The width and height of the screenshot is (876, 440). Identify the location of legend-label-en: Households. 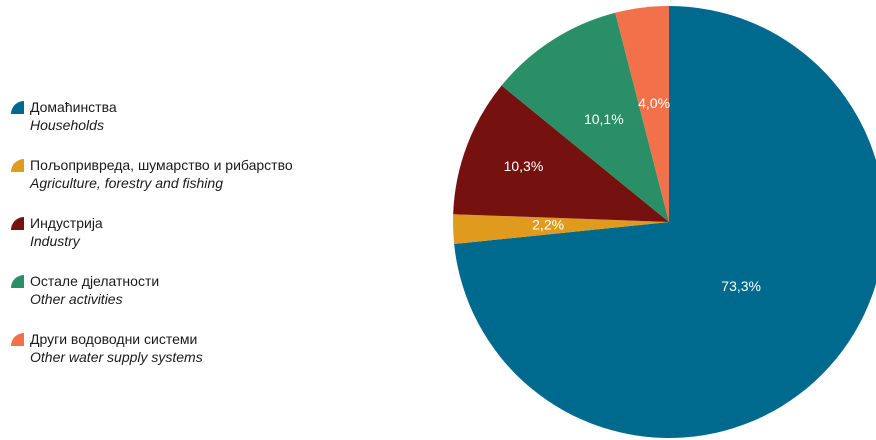
(67, 125).